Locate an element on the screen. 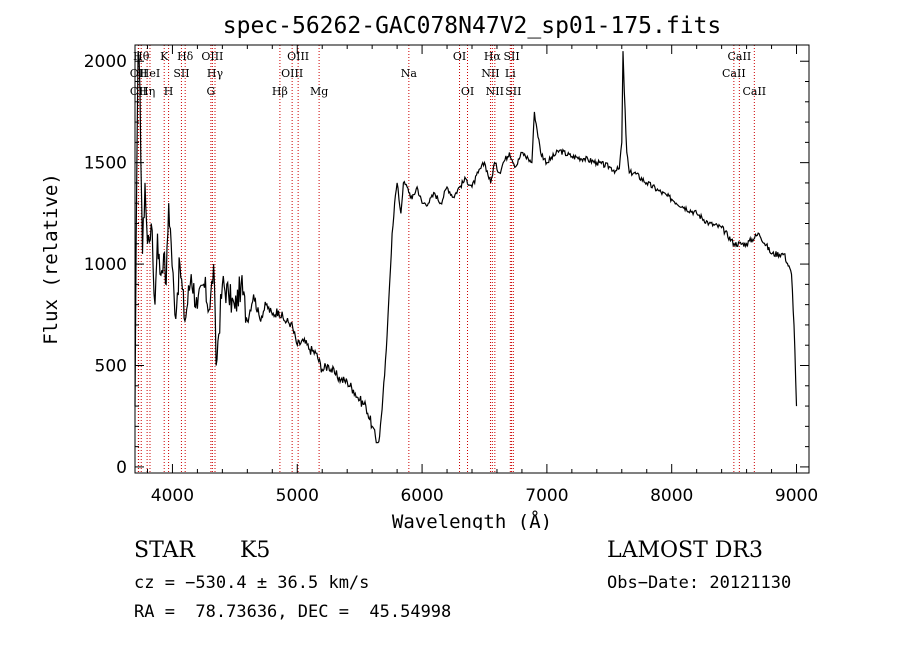 This screenshot has height=649, width=900. x-tick-label-1: 5000 is located at coordinates (297, 496).